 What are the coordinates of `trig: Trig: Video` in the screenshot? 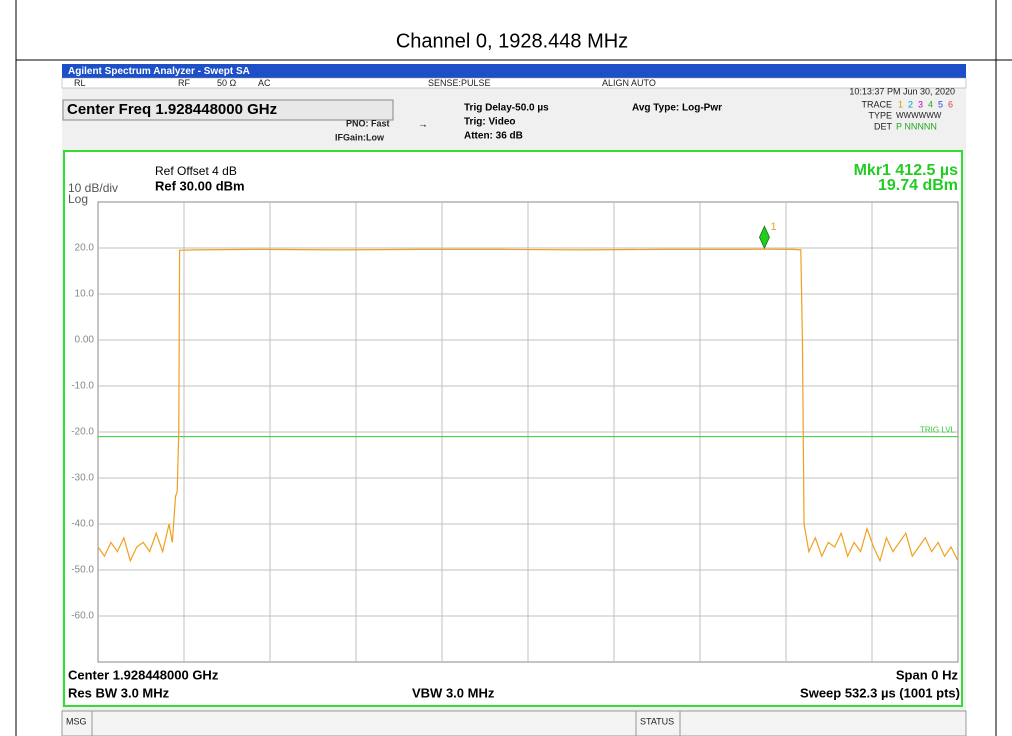 It's located at (490, 122).